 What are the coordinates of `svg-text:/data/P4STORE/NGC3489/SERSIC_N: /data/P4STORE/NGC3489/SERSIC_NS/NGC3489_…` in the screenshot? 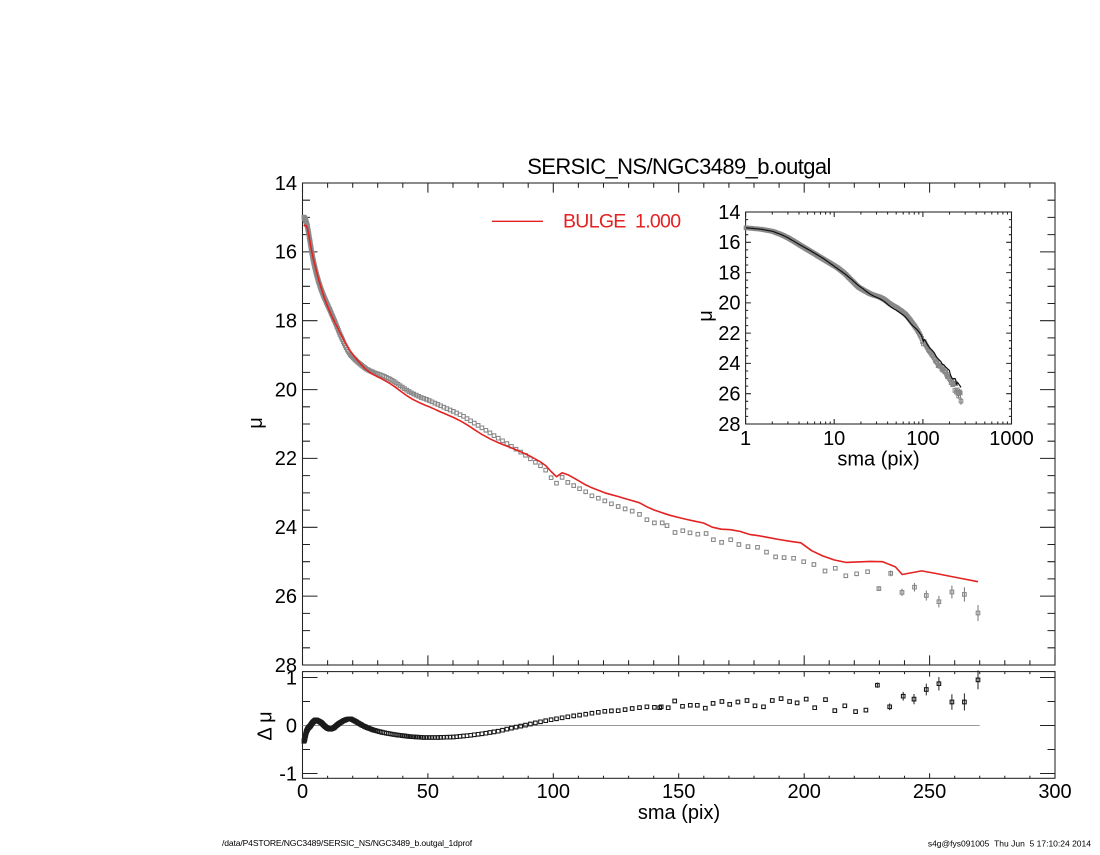 It's located at (347, 843).